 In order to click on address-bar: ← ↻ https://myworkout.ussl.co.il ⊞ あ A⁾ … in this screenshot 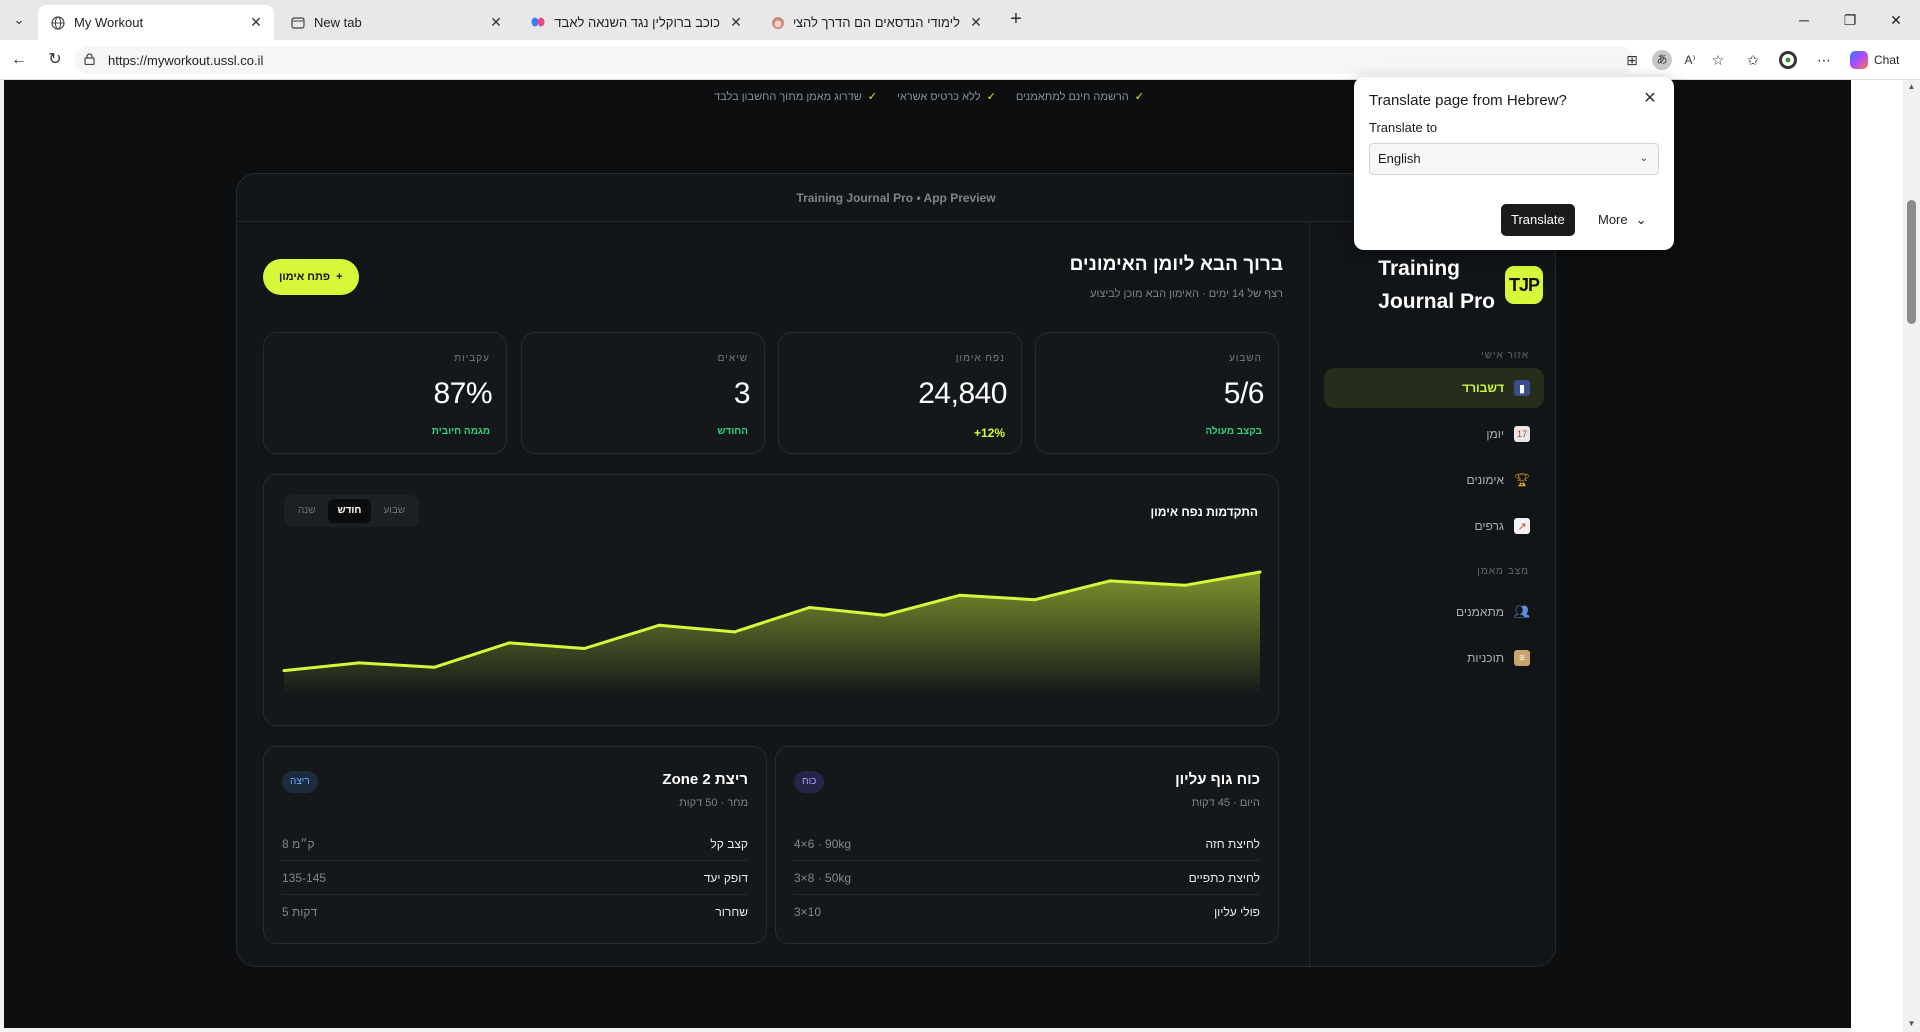, I will do `click(960, 60)`.